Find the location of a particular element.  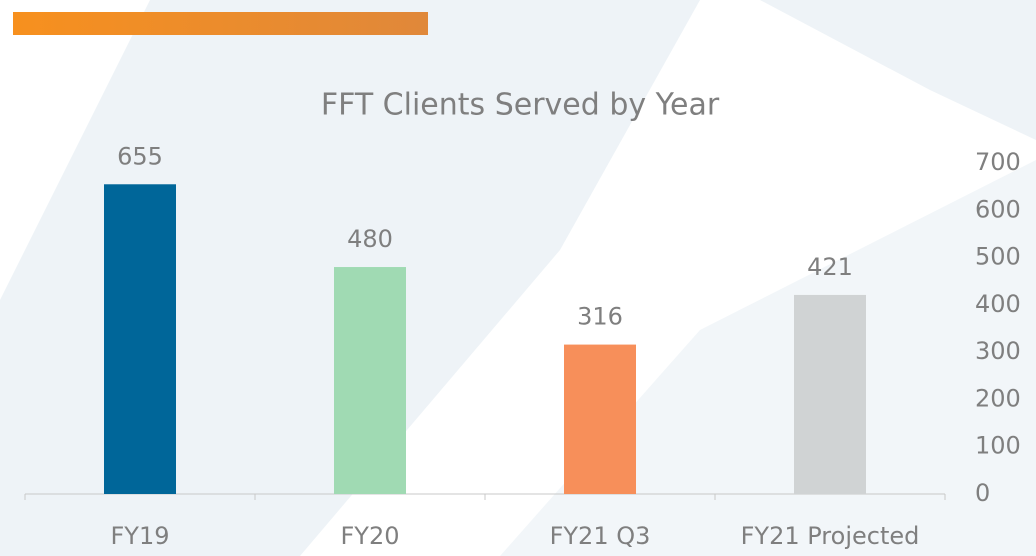

y-tick-label: 600 is located at coordinates (998, 209).